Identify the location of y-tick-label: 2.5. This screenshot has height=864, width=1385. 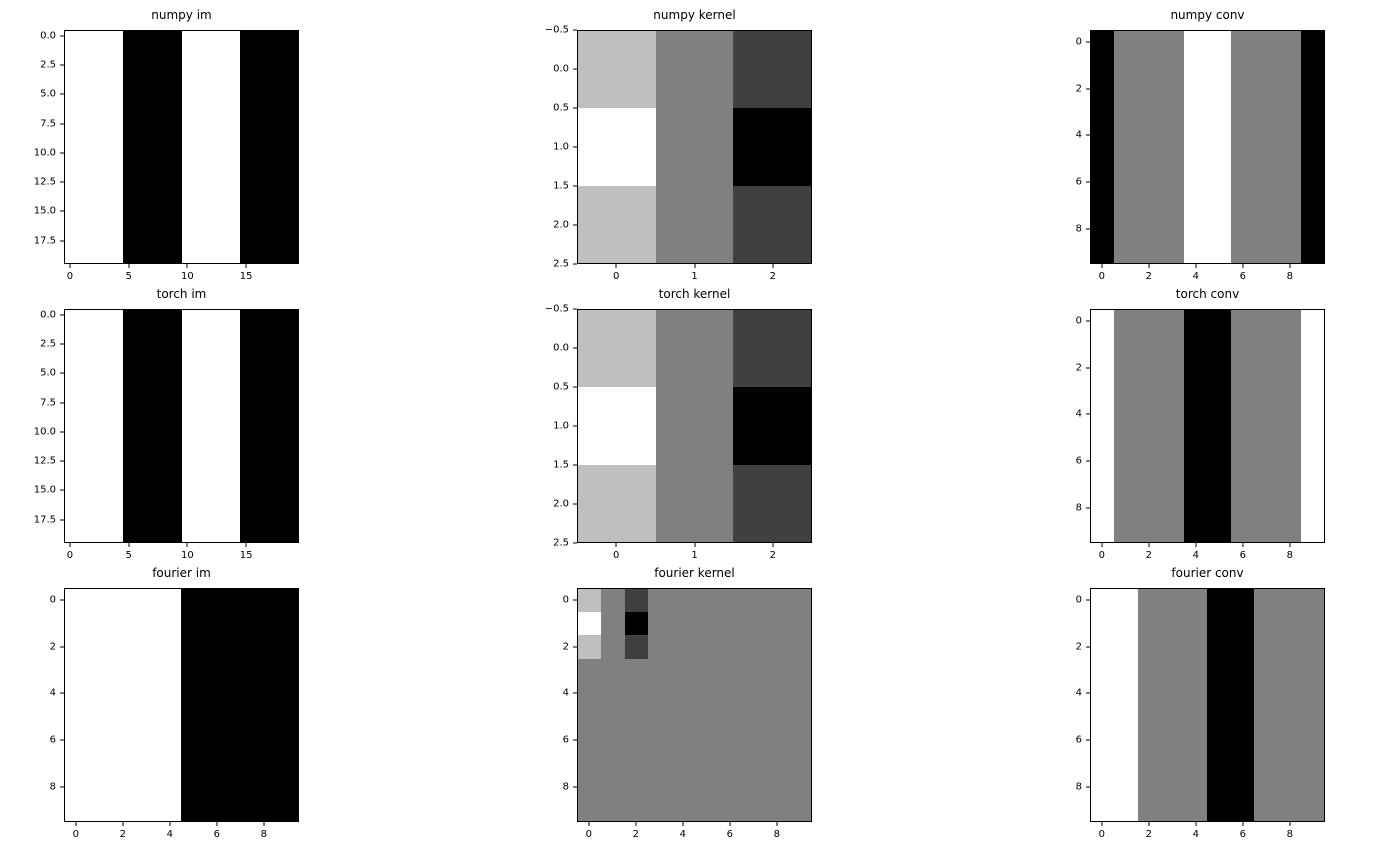
(561, 264).